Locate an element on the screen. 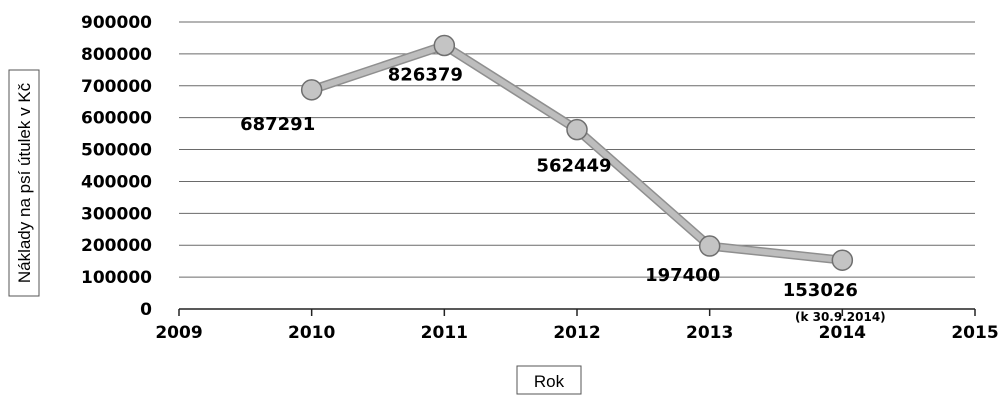 This screenshot has height=396, width=1000. data-label: 197400 is located at coordinates (682, 275).